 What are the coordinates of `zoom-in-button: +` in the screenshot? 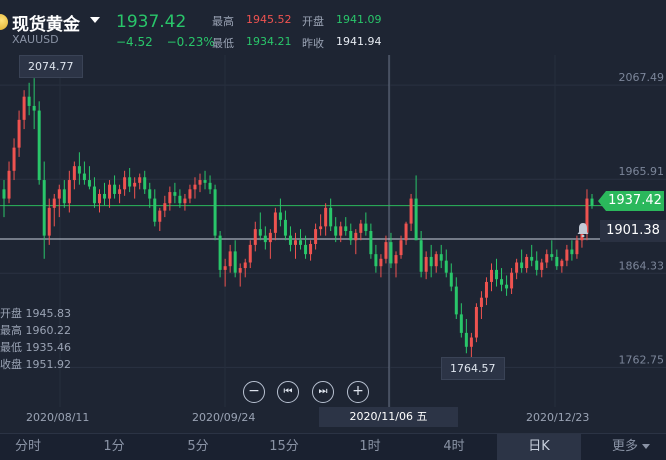 It's located at (358, 392).